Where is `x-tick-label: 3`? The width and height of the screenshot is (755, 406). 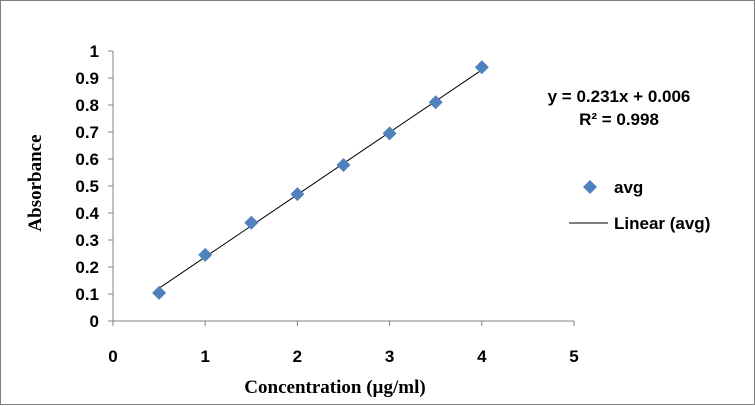
x-tick-label: 3 is located at coordinates (389, 356).